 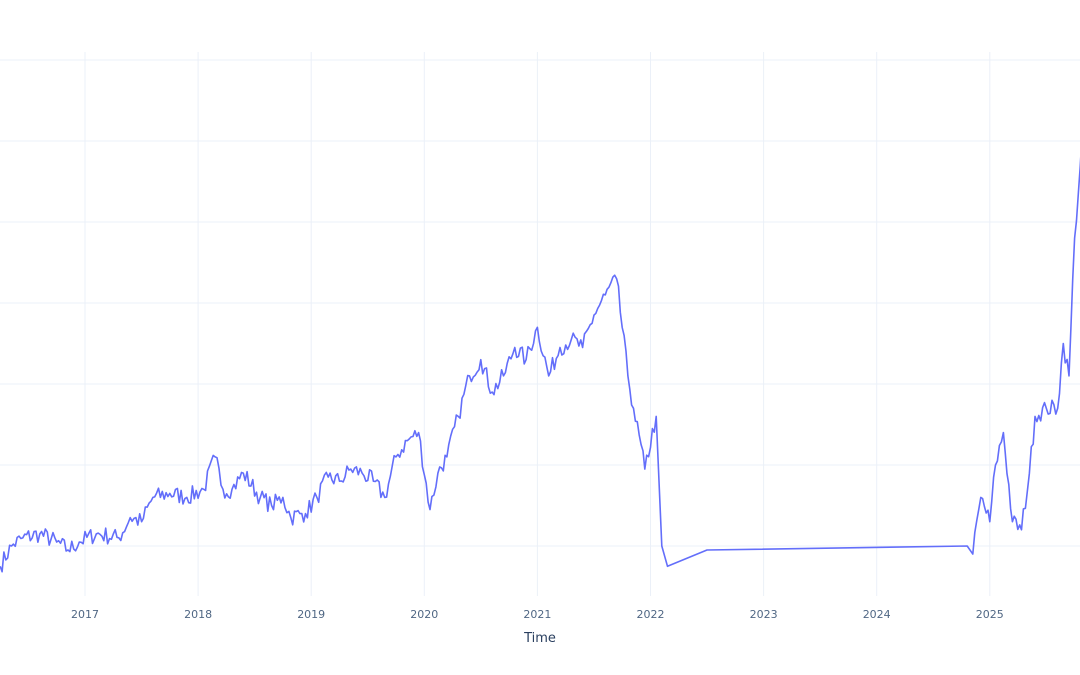 What do you see at coordinates (539, 638) in the screenshot?
I see `x-axis-title: Time` at bounding box center [539, 638].